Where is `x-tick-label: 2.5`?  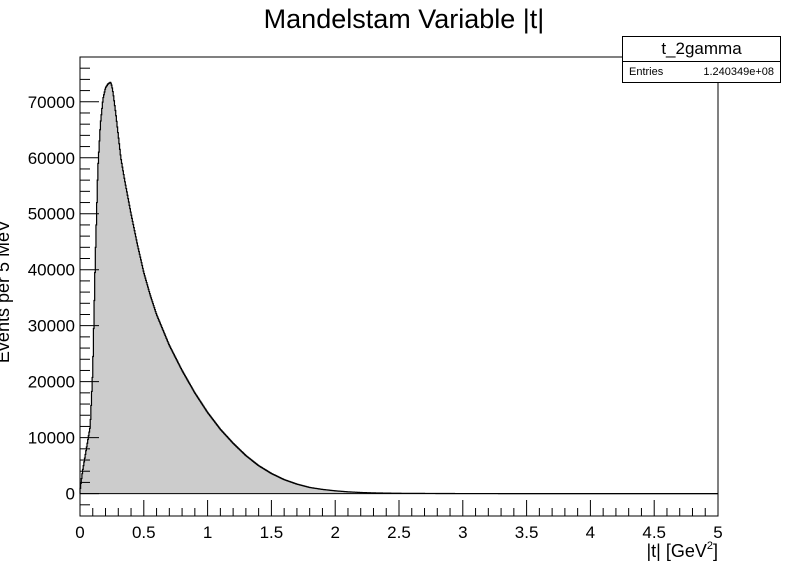 x-tick-label: 2.5 is located at coordinates (399, 532).